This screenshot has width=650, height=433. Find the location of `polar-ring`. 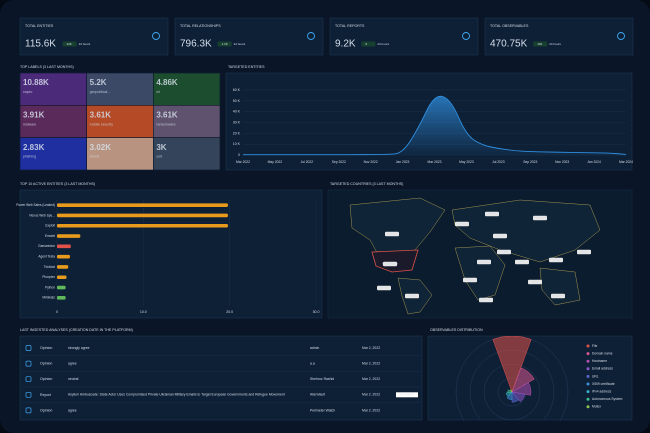

polar-ring is located at coordinates (512, 378).